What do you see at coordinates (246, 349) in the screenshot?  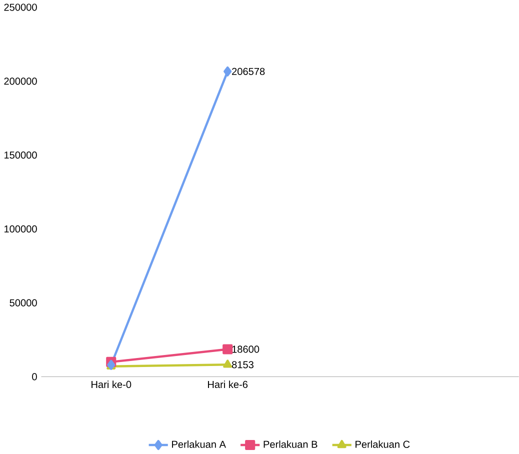 I see `data-label: 18600` at bounding box center [246, 349].